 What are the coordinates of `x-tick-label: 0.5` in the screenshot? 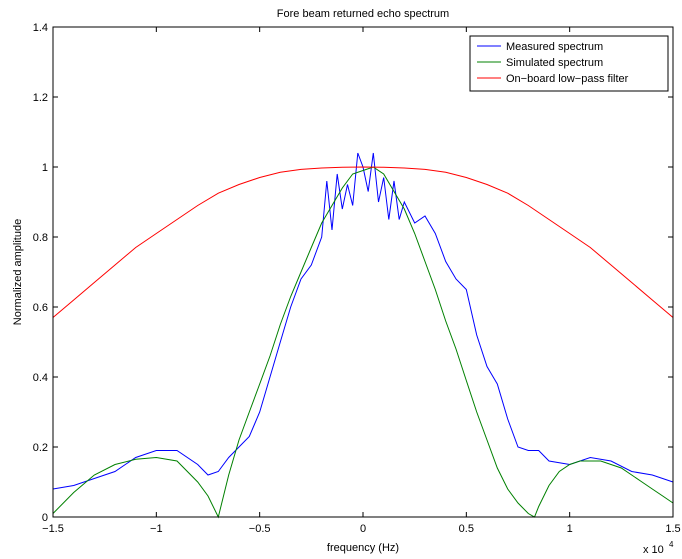 It's located at (466, 529).